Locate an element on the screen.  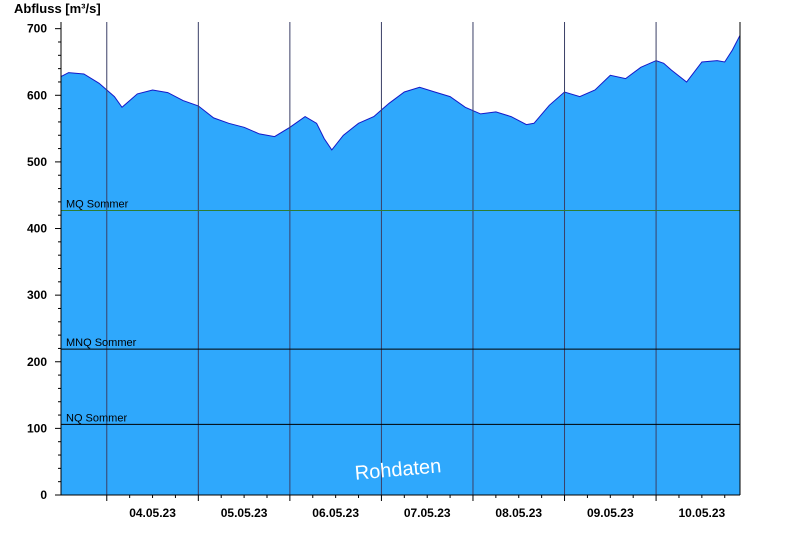
y-tick-label: 600 is located at coordinates (37, 95).